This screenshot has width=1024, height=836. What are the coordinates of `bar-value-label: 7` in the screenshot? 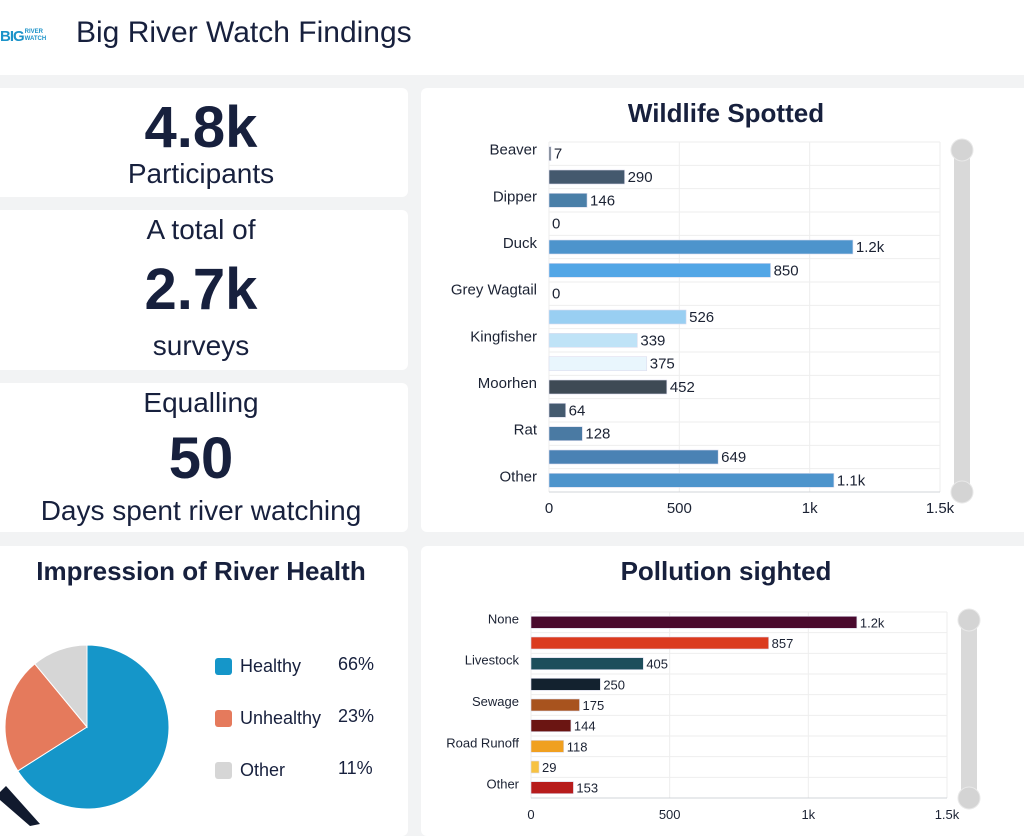 It's located at (558, 154).